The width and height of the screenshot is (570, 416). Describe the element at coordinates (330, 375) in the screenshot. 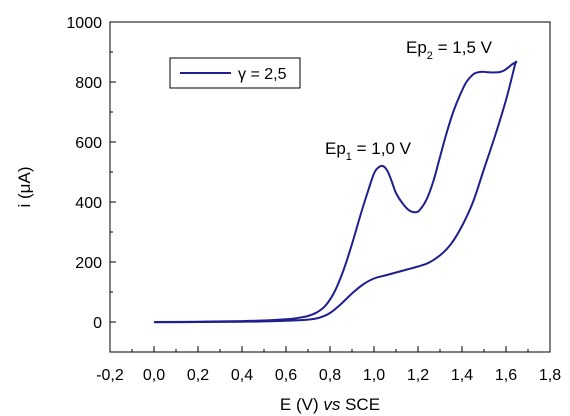

I see `x-tick-label: 0,8` at that location.